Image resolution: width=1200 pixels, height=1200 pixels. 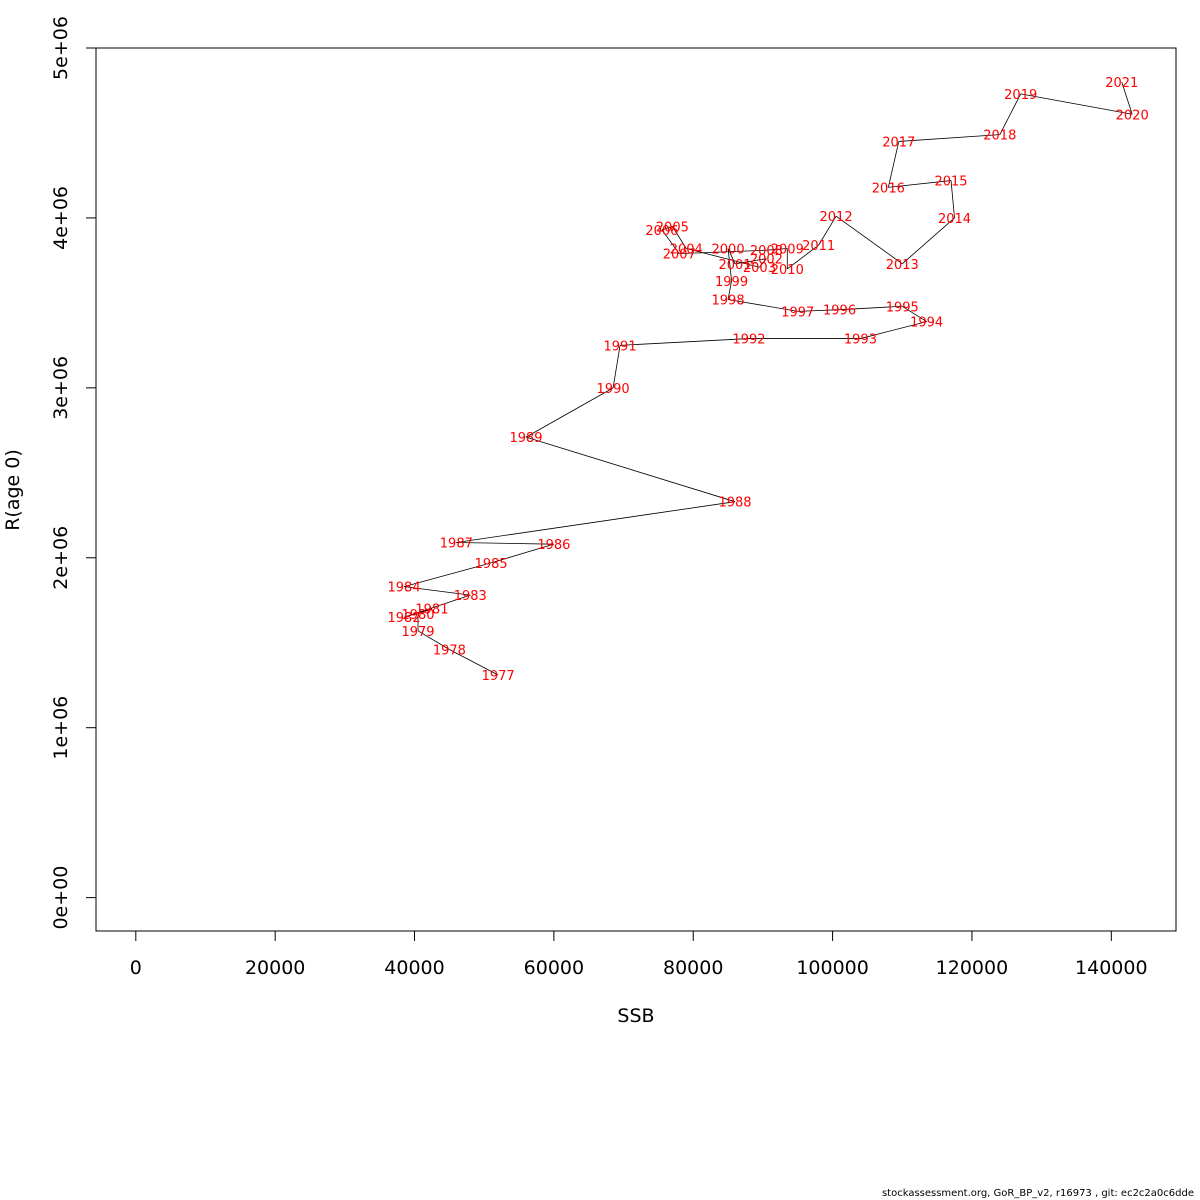 I want to click on x-tick-label: 0, so click(x=136, y=968).